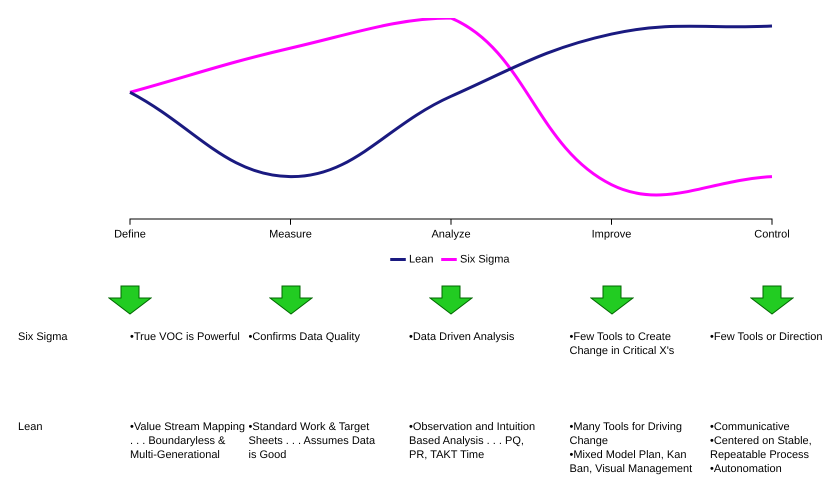  I want to click on x-tick-label: Analyze, so click(451, 234).